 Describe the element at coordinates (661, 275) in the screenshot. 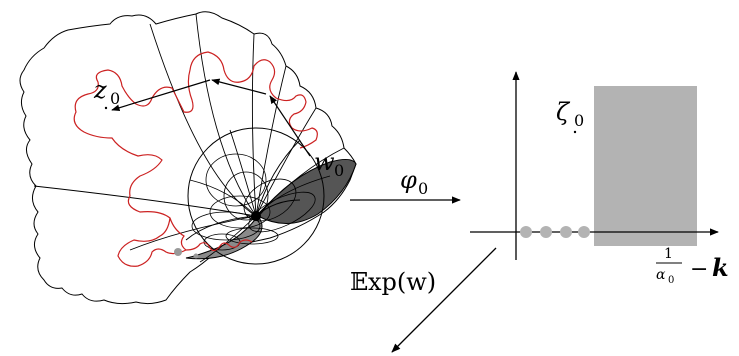

I see `label-frac-den: α` at that location.